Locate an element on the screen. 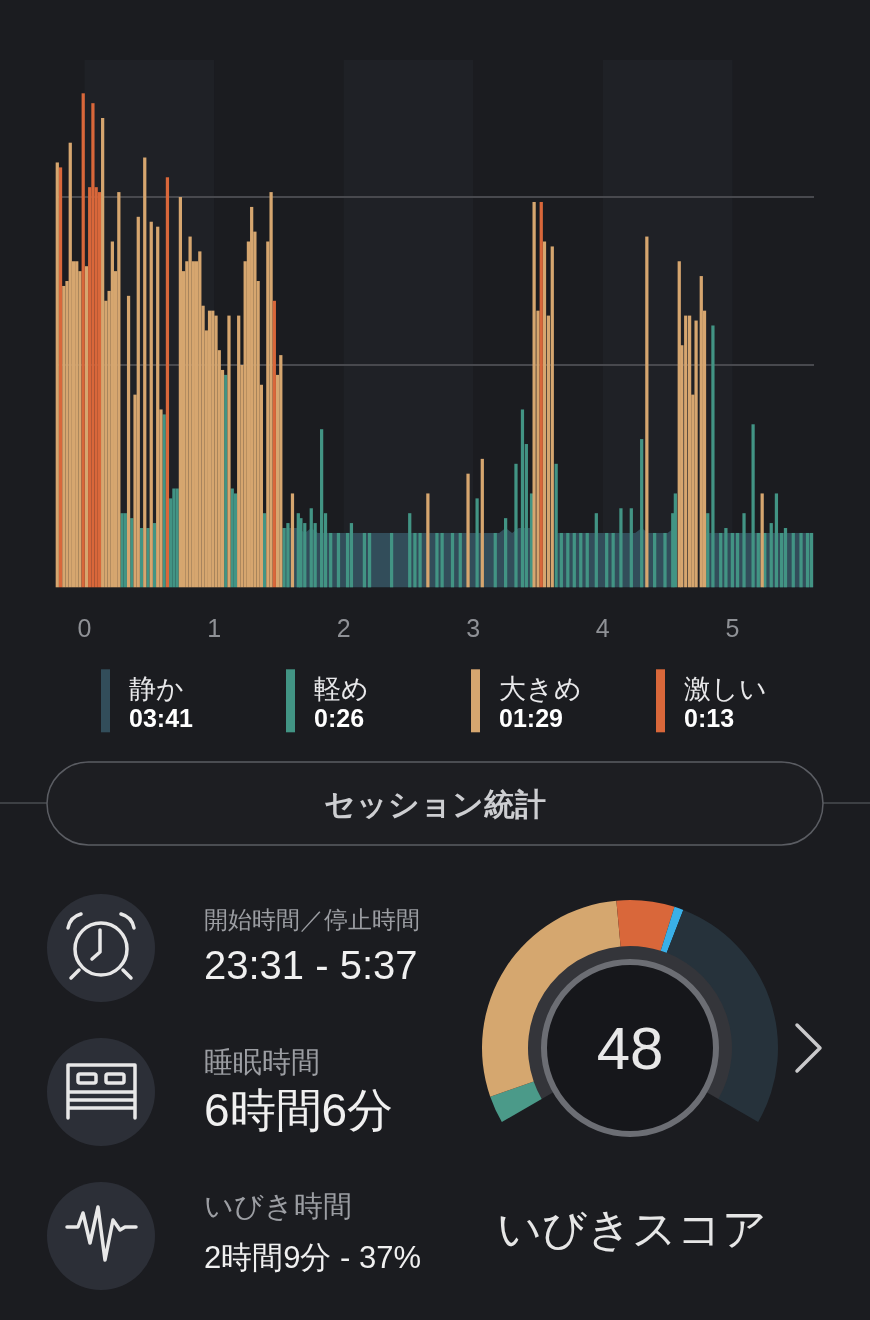 The height and width of the screenshot is (1320, 870). text: 01:29 is located at coordinates (531, 718).